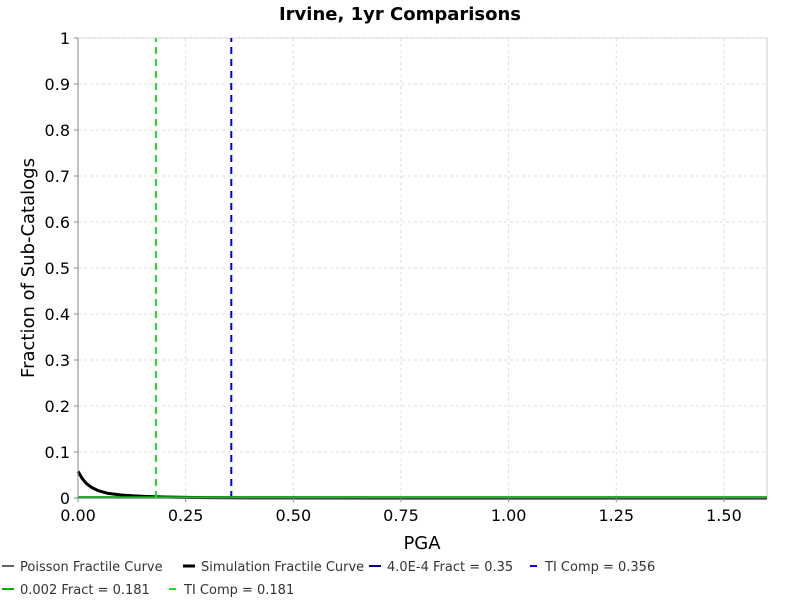  I want to click on legend-item-5: TI Comp = 0.181, so click(231, 590).